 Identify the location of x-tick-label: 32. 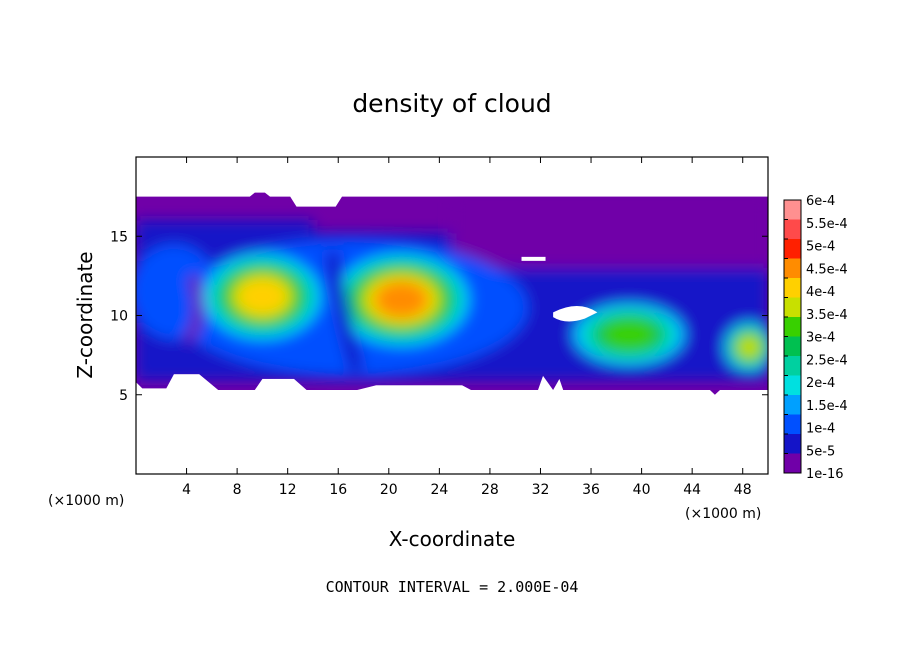
(541, 490).